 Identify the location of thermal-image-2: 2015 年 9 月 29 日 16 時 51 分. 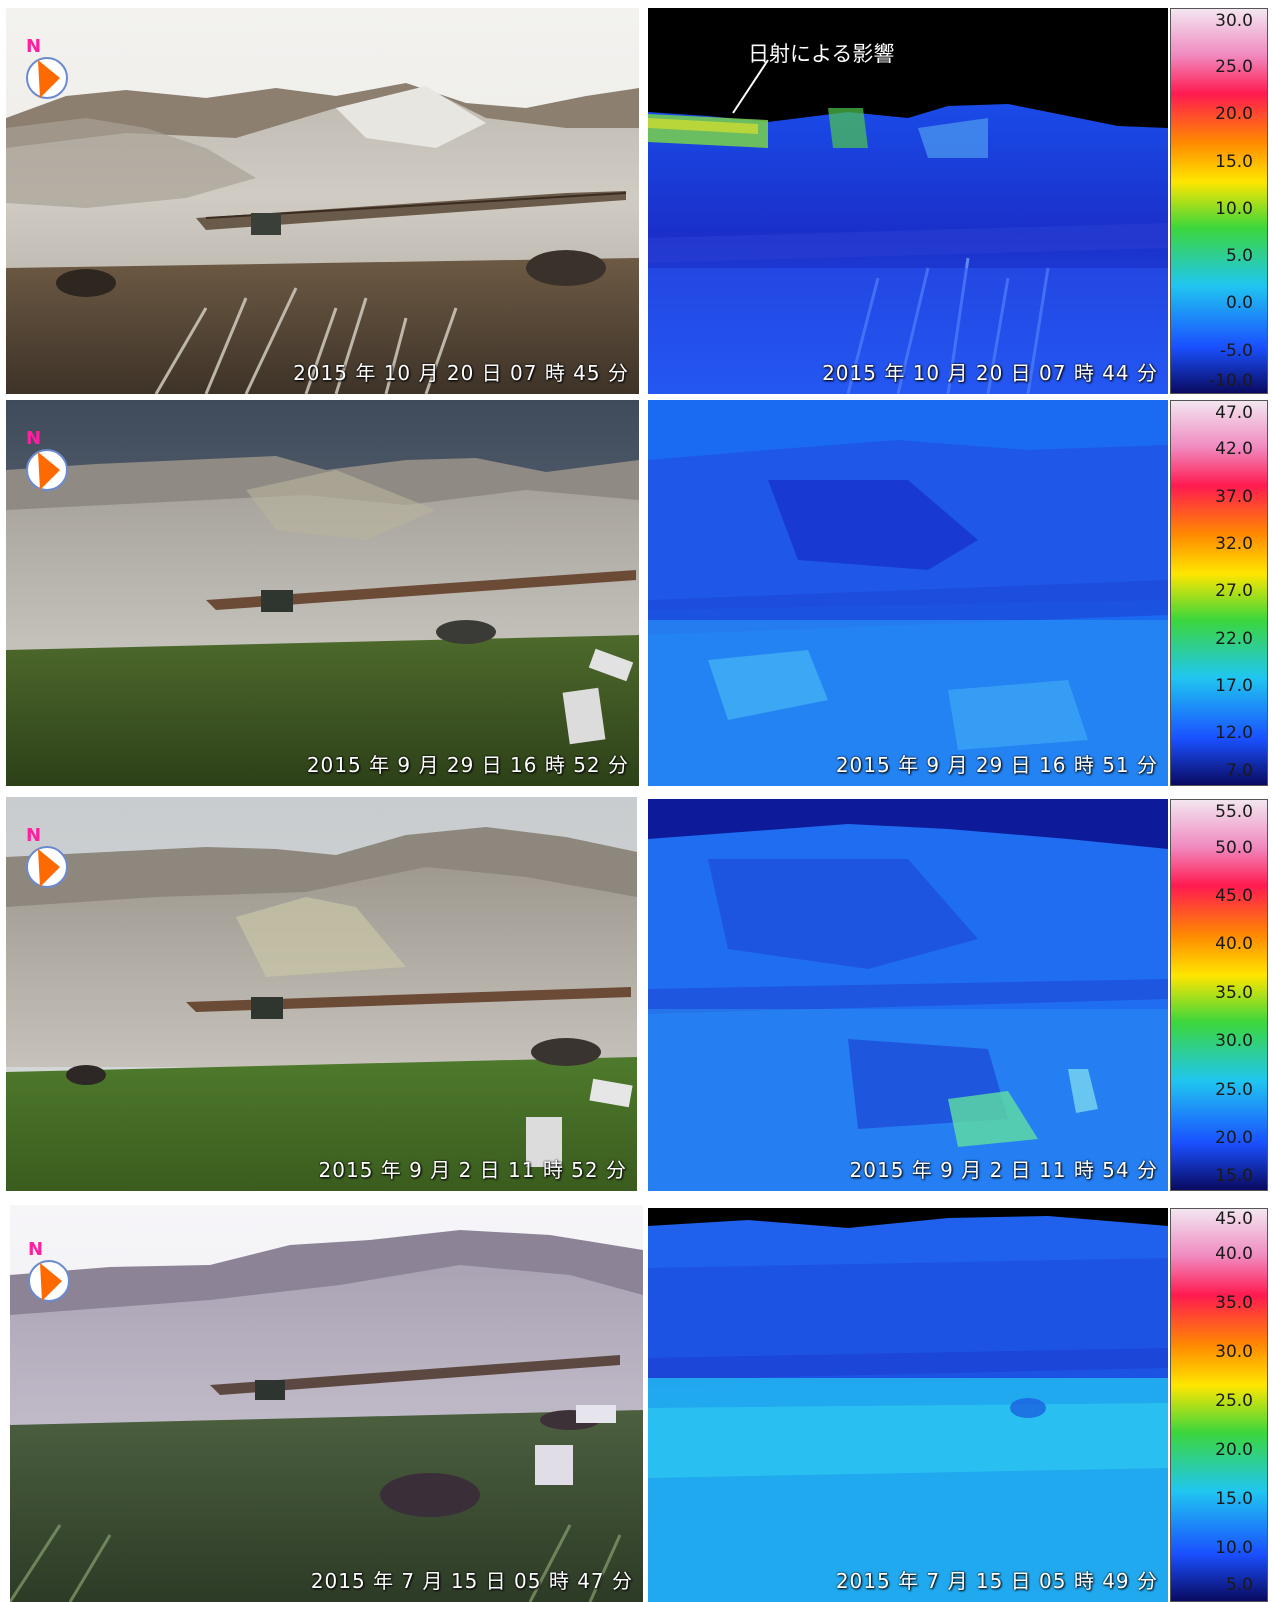
(908, 593).